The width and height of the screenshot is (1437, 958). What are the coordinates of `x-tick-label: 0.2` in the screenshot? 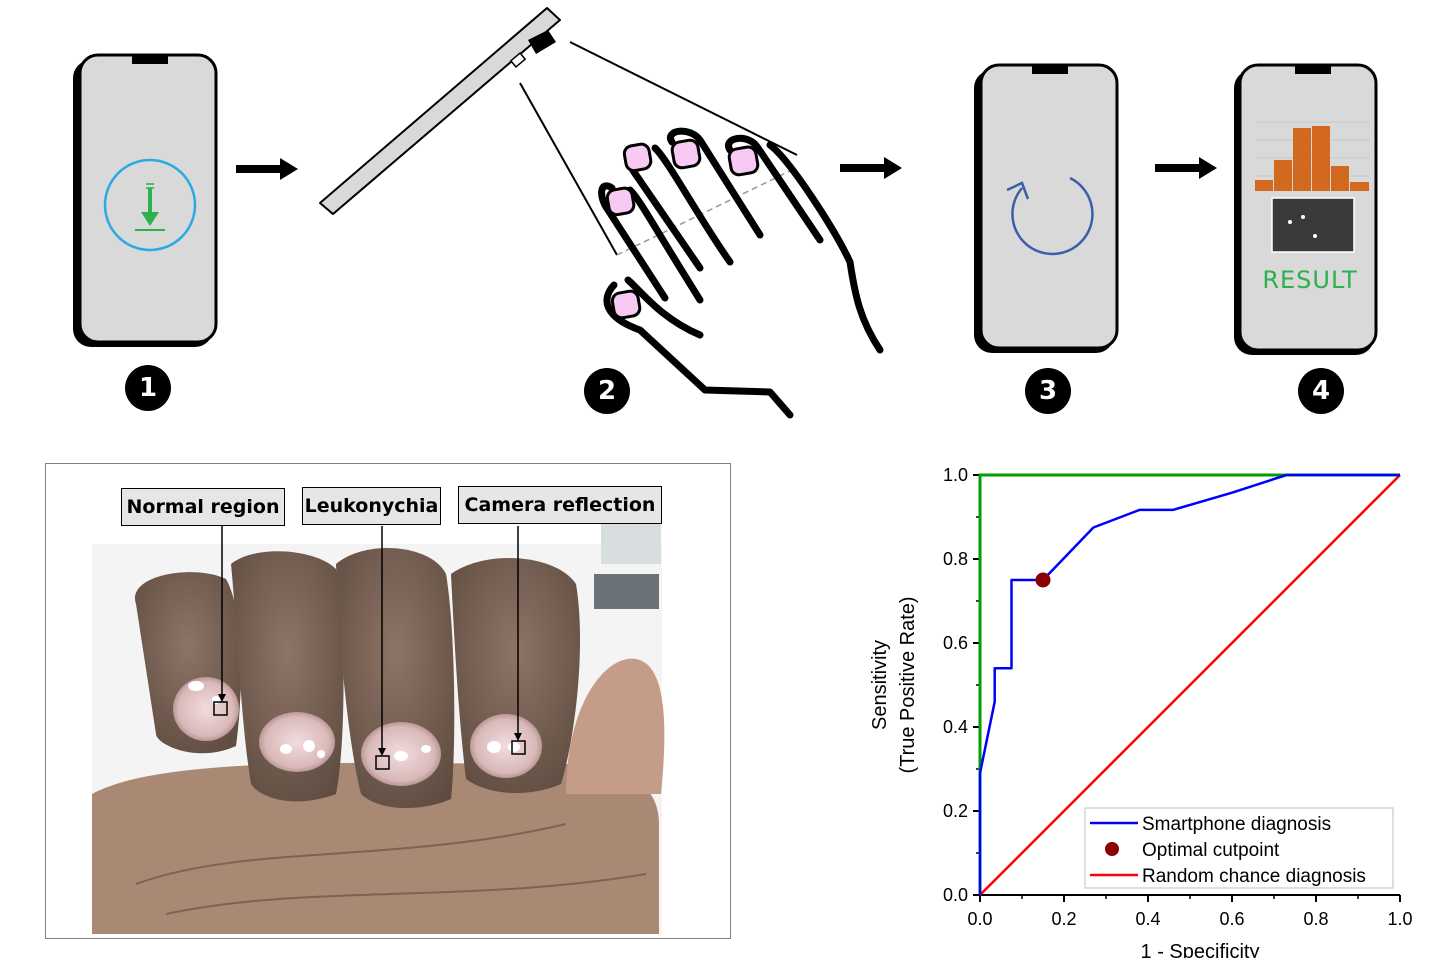 It's located at (1063, 919).